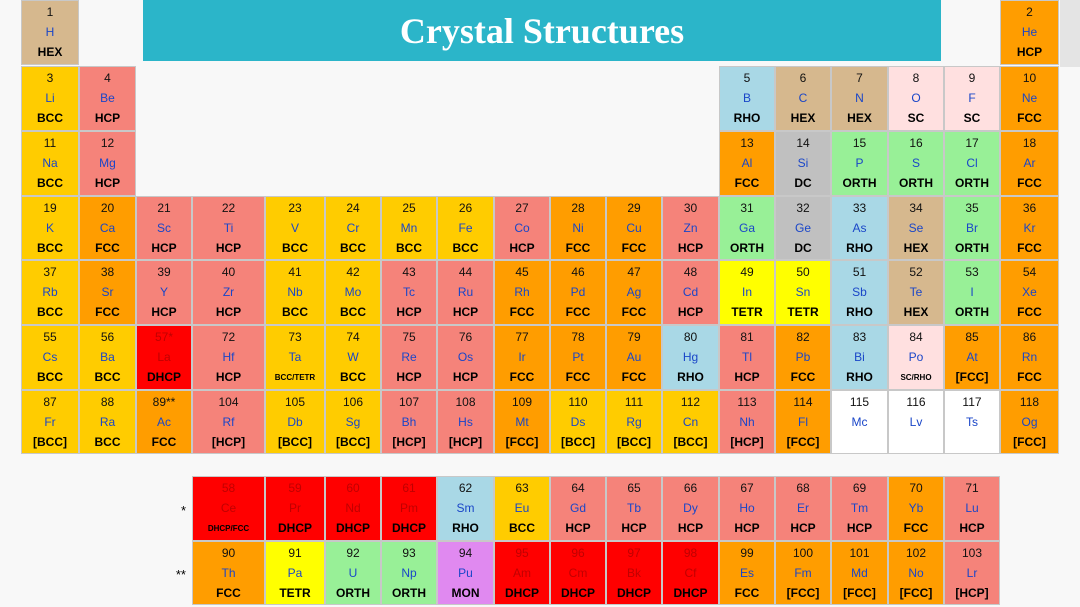 The height and width of the screenshot is (607, 1080). What do you see at coordinates (859, 508) in the screenshot?
I see `element-cell: 69 Tm HCP` at bounding box center [859, 508].